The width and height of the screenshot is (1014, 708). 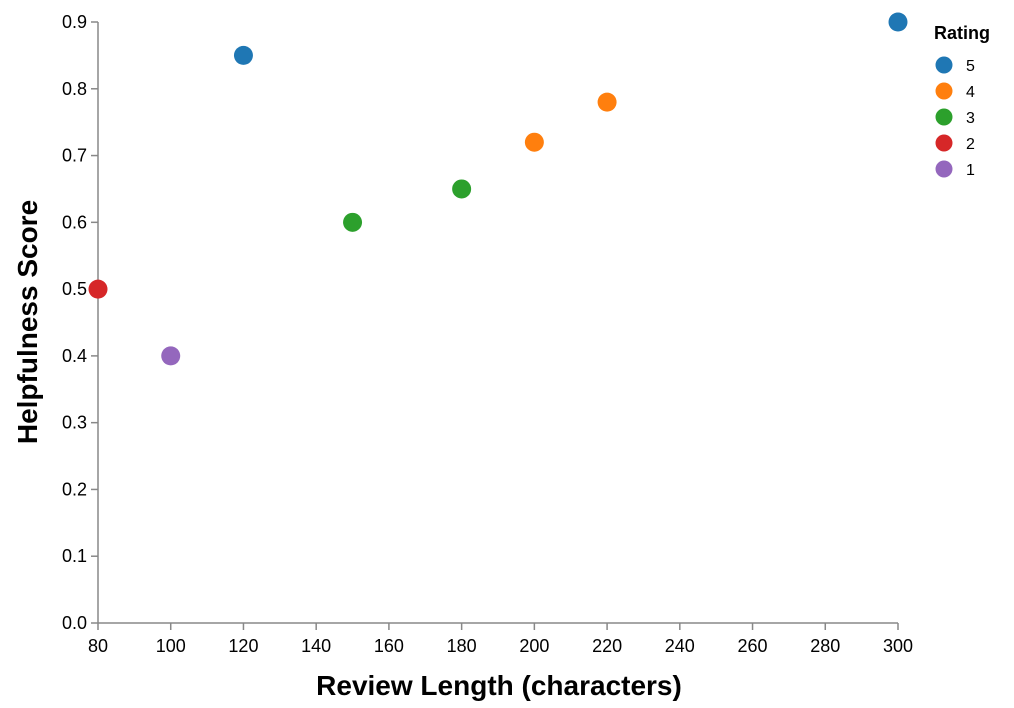 What do you see at coordinates (74, 22) in the screenshot?
I see `y-tick-label: 0.9` at bounding box center [74, 22].